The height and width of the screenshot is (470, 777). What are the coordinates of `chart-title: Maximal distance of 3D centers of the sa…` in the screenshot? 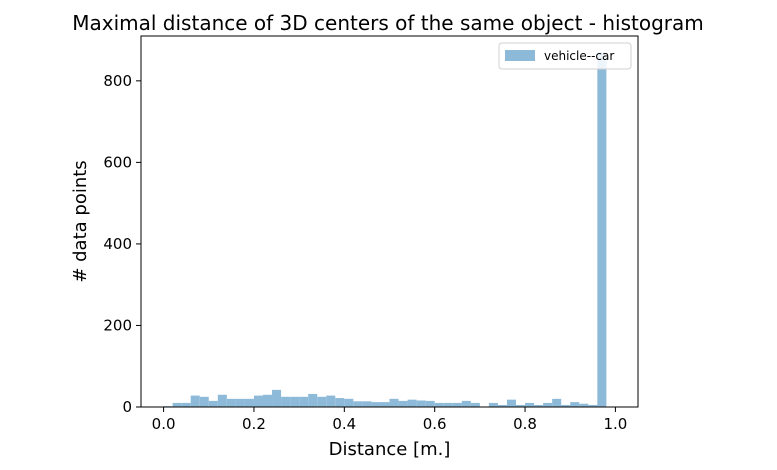 It's located at (387, 23).